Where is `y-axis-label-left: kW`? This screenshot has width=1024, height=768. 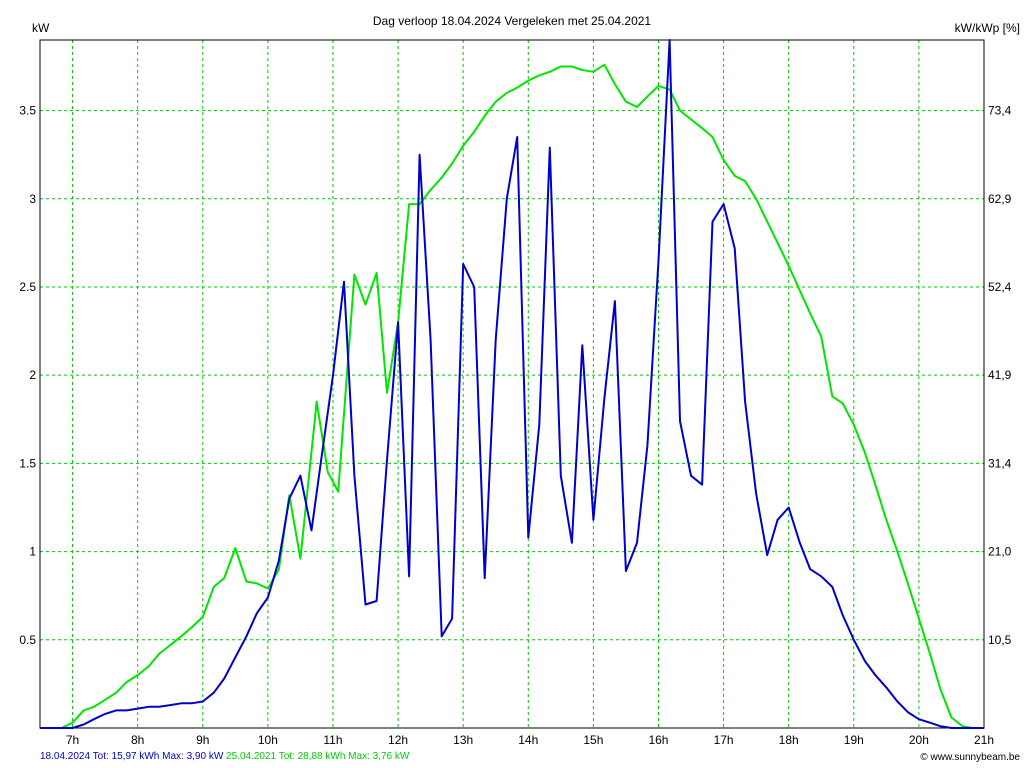 y-axis-label-left: kW is located at coordinates (41, 28).